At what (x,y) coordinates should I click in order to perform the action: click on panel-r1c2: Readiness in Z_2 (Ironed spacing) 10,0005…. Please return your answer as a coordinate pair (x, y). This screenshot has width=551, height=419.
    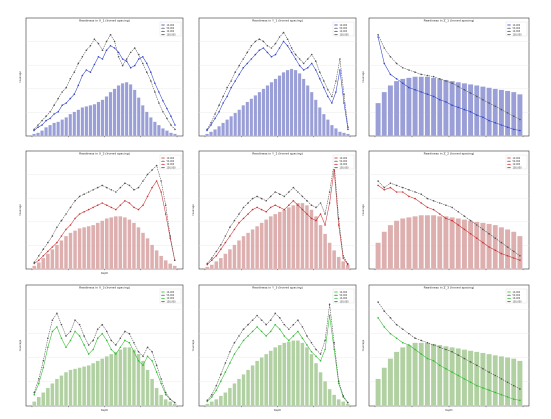
    Looking at the image, I should click on (446, 210).